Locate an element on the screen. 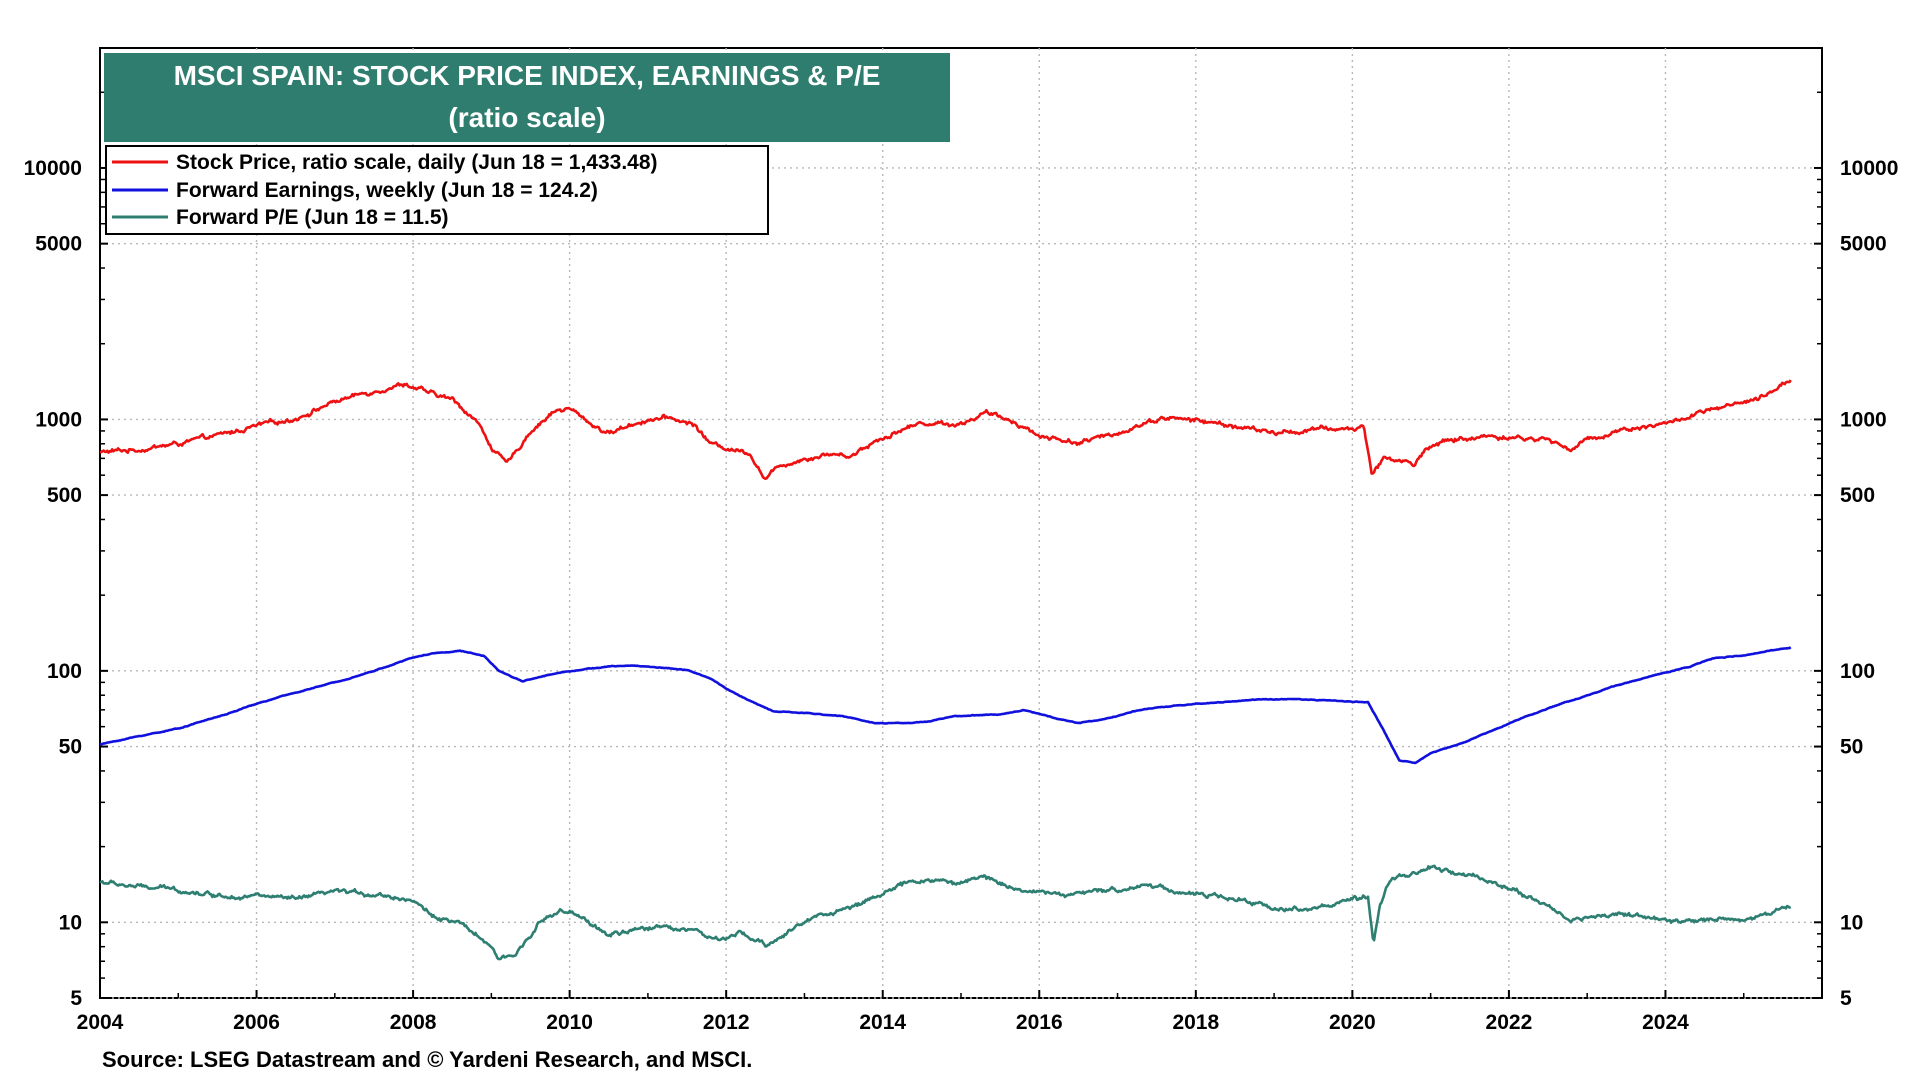  y-tick-label-right: 10 is located at coordinates (1851, 922).